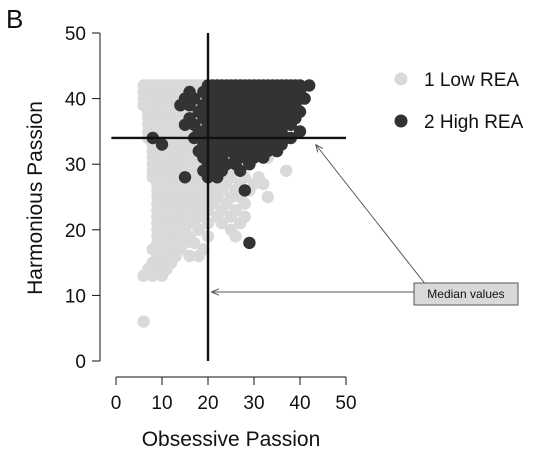 The height and width of the screenshot is (456, 540). Describe the element at coordinates (83, 198) in the screenshot. I see `y-axis: 0 10 20 30 40 50` at that location.